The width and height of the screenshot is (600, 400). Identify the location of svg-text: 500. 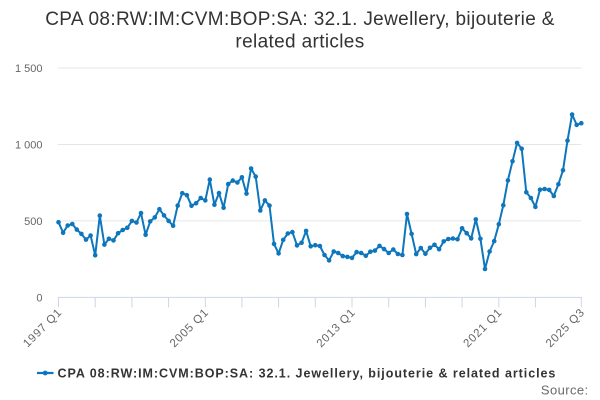
(33, 222).